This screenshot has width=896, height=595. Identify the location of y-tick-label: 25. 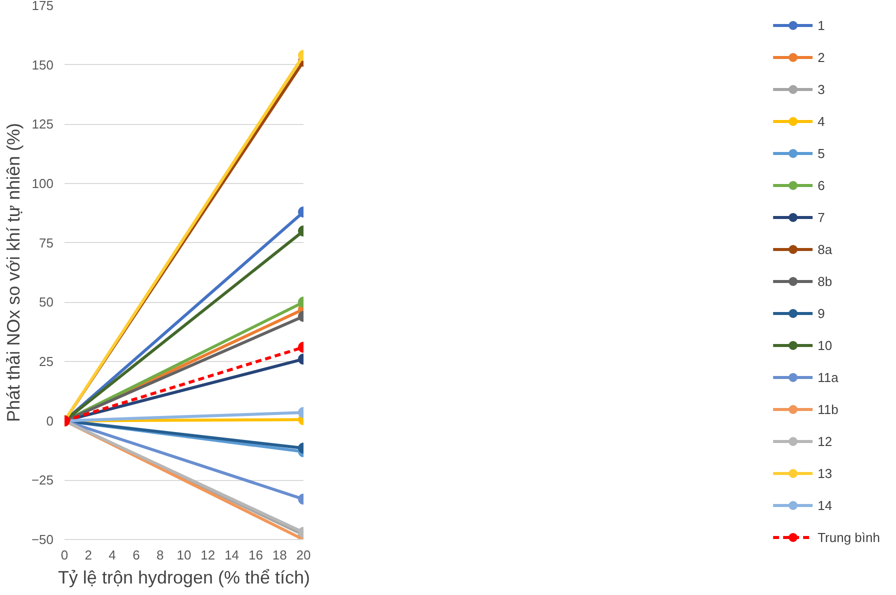
(46, 361).